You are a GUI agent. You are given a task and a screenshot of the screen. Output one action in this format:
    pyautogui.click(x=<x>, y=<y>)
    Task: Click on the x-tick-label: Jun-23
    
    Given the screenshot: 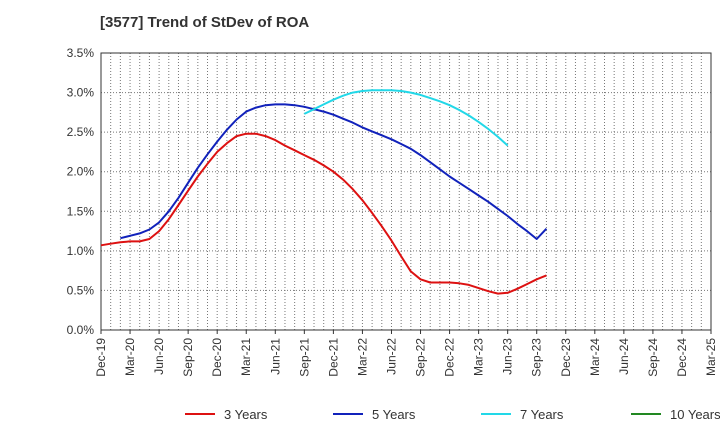 What is the action you would take?
    pyautogui.click(x=508, y=356)
    